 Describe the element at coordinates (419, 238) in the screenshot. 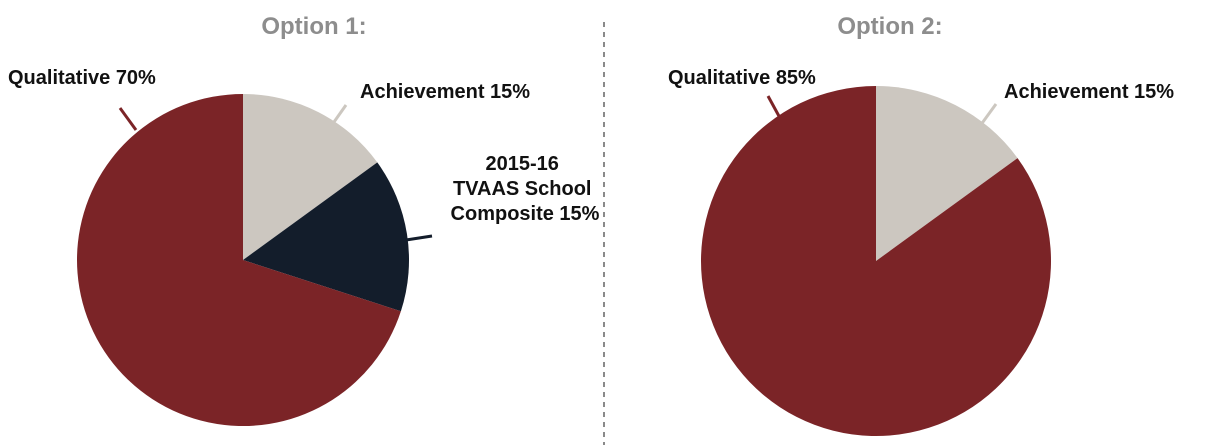

I see `option-1-tvaas-leader` at that location.